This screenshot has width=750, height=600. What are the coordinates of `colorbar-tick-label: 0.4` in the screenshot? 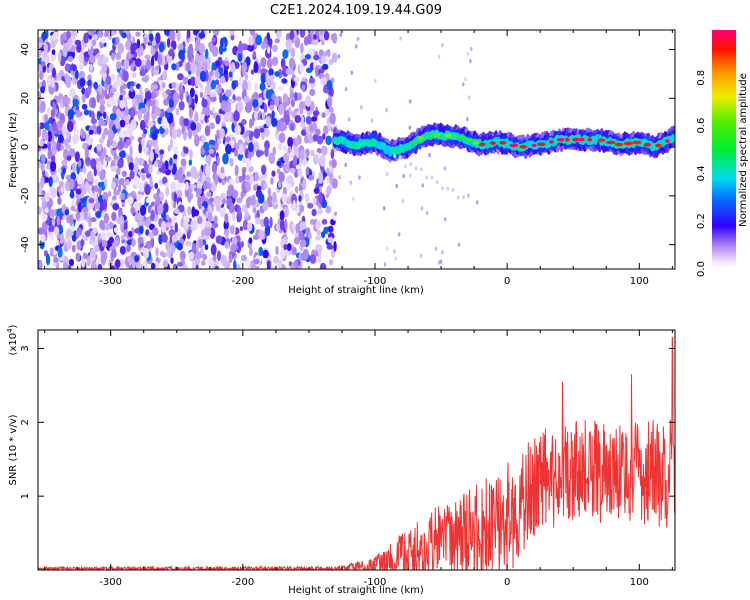 It's located at (701, 173).